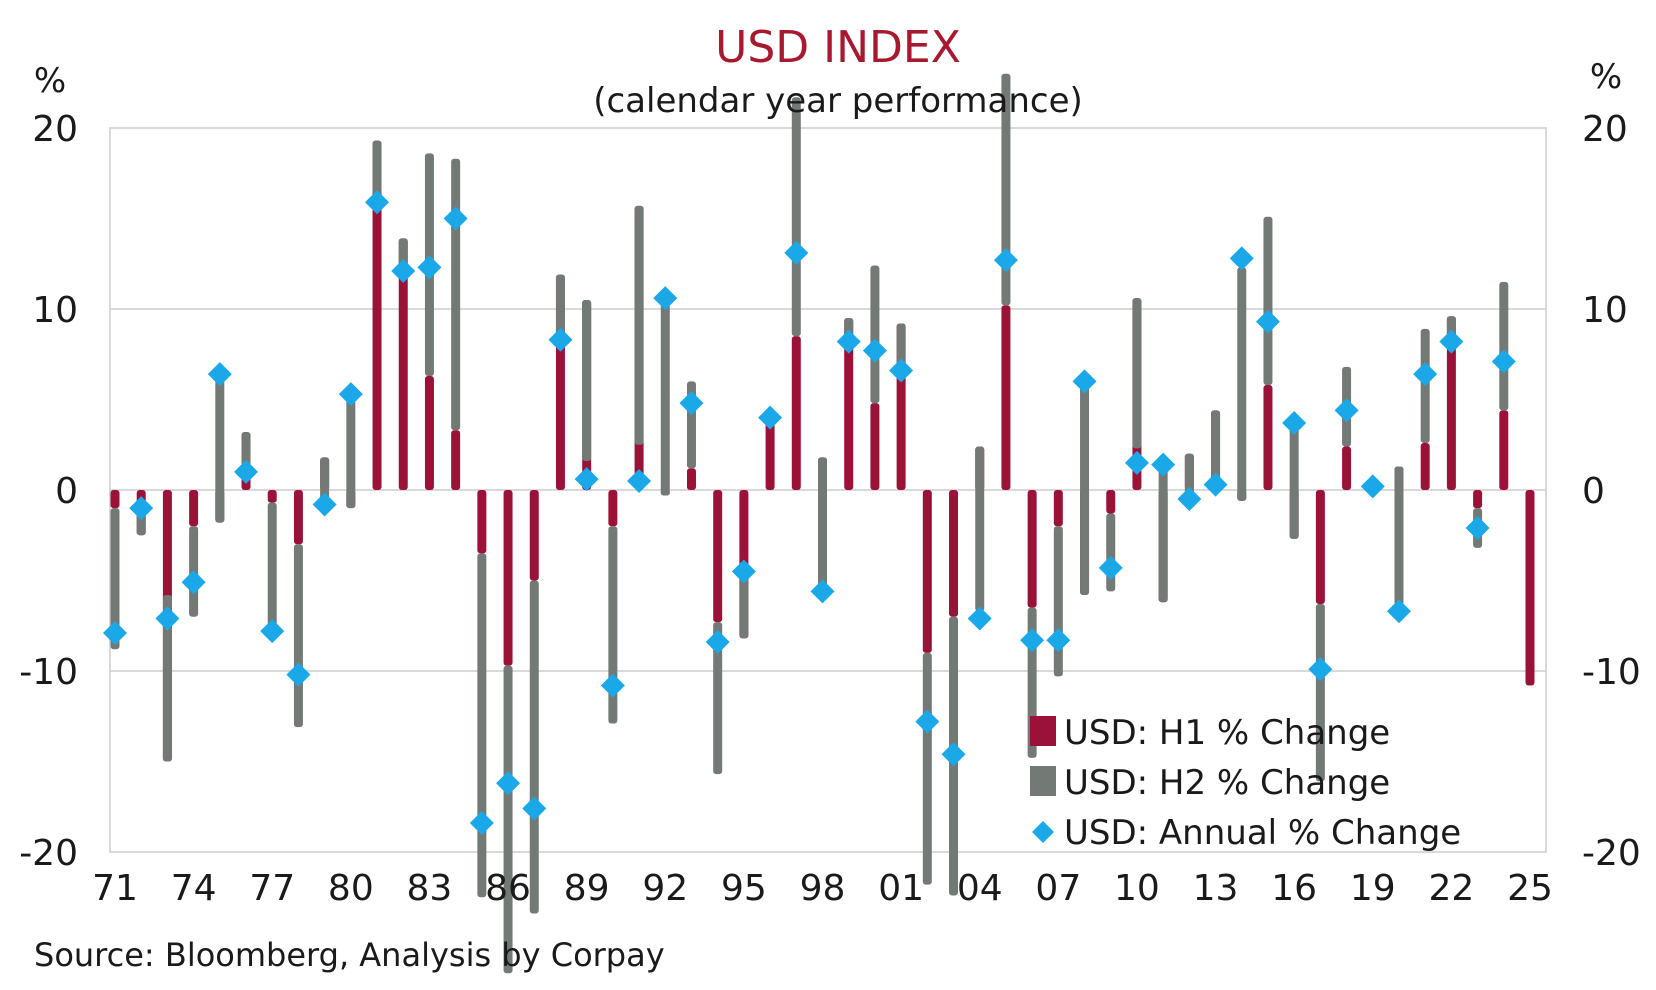  I want to click on legend-label-h2: USD: H2 % Change, so click(1227, 783).